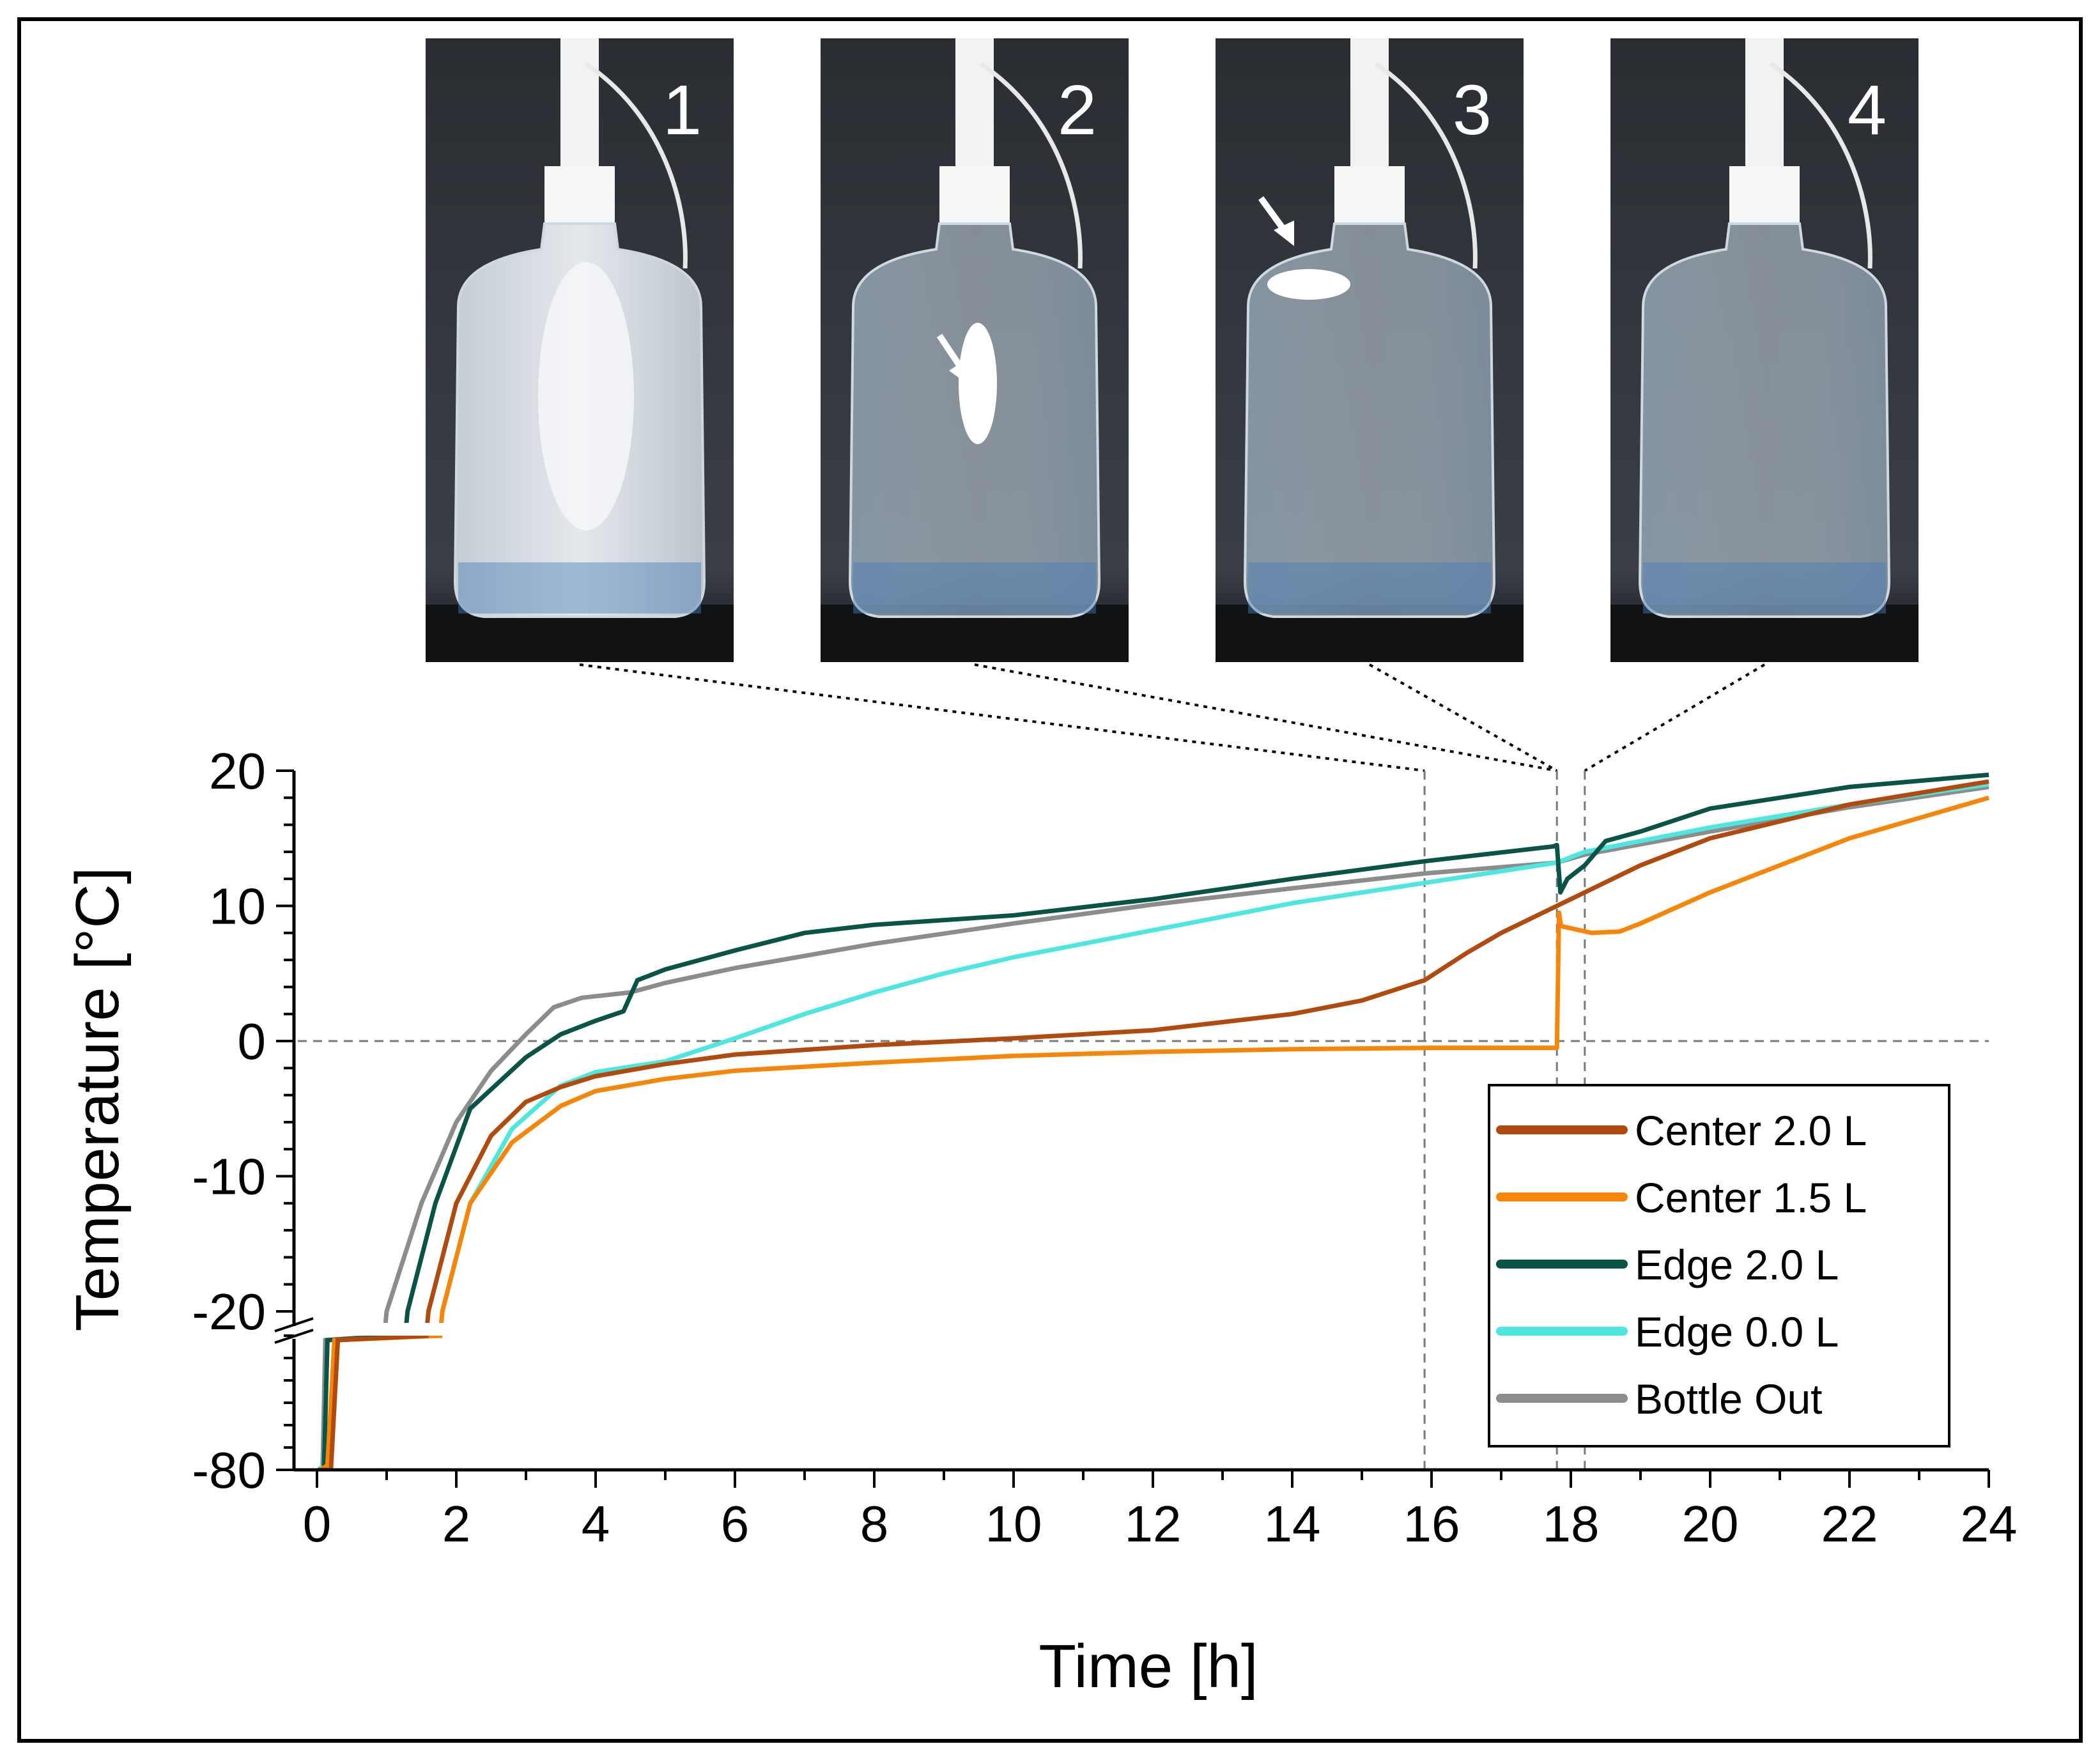 Image resolution: width=2100 pixels, height=1760 pixels. Describe the element at coordinates (238, 906) in the screenshot. I see `y-tick-label: 10` at that location.